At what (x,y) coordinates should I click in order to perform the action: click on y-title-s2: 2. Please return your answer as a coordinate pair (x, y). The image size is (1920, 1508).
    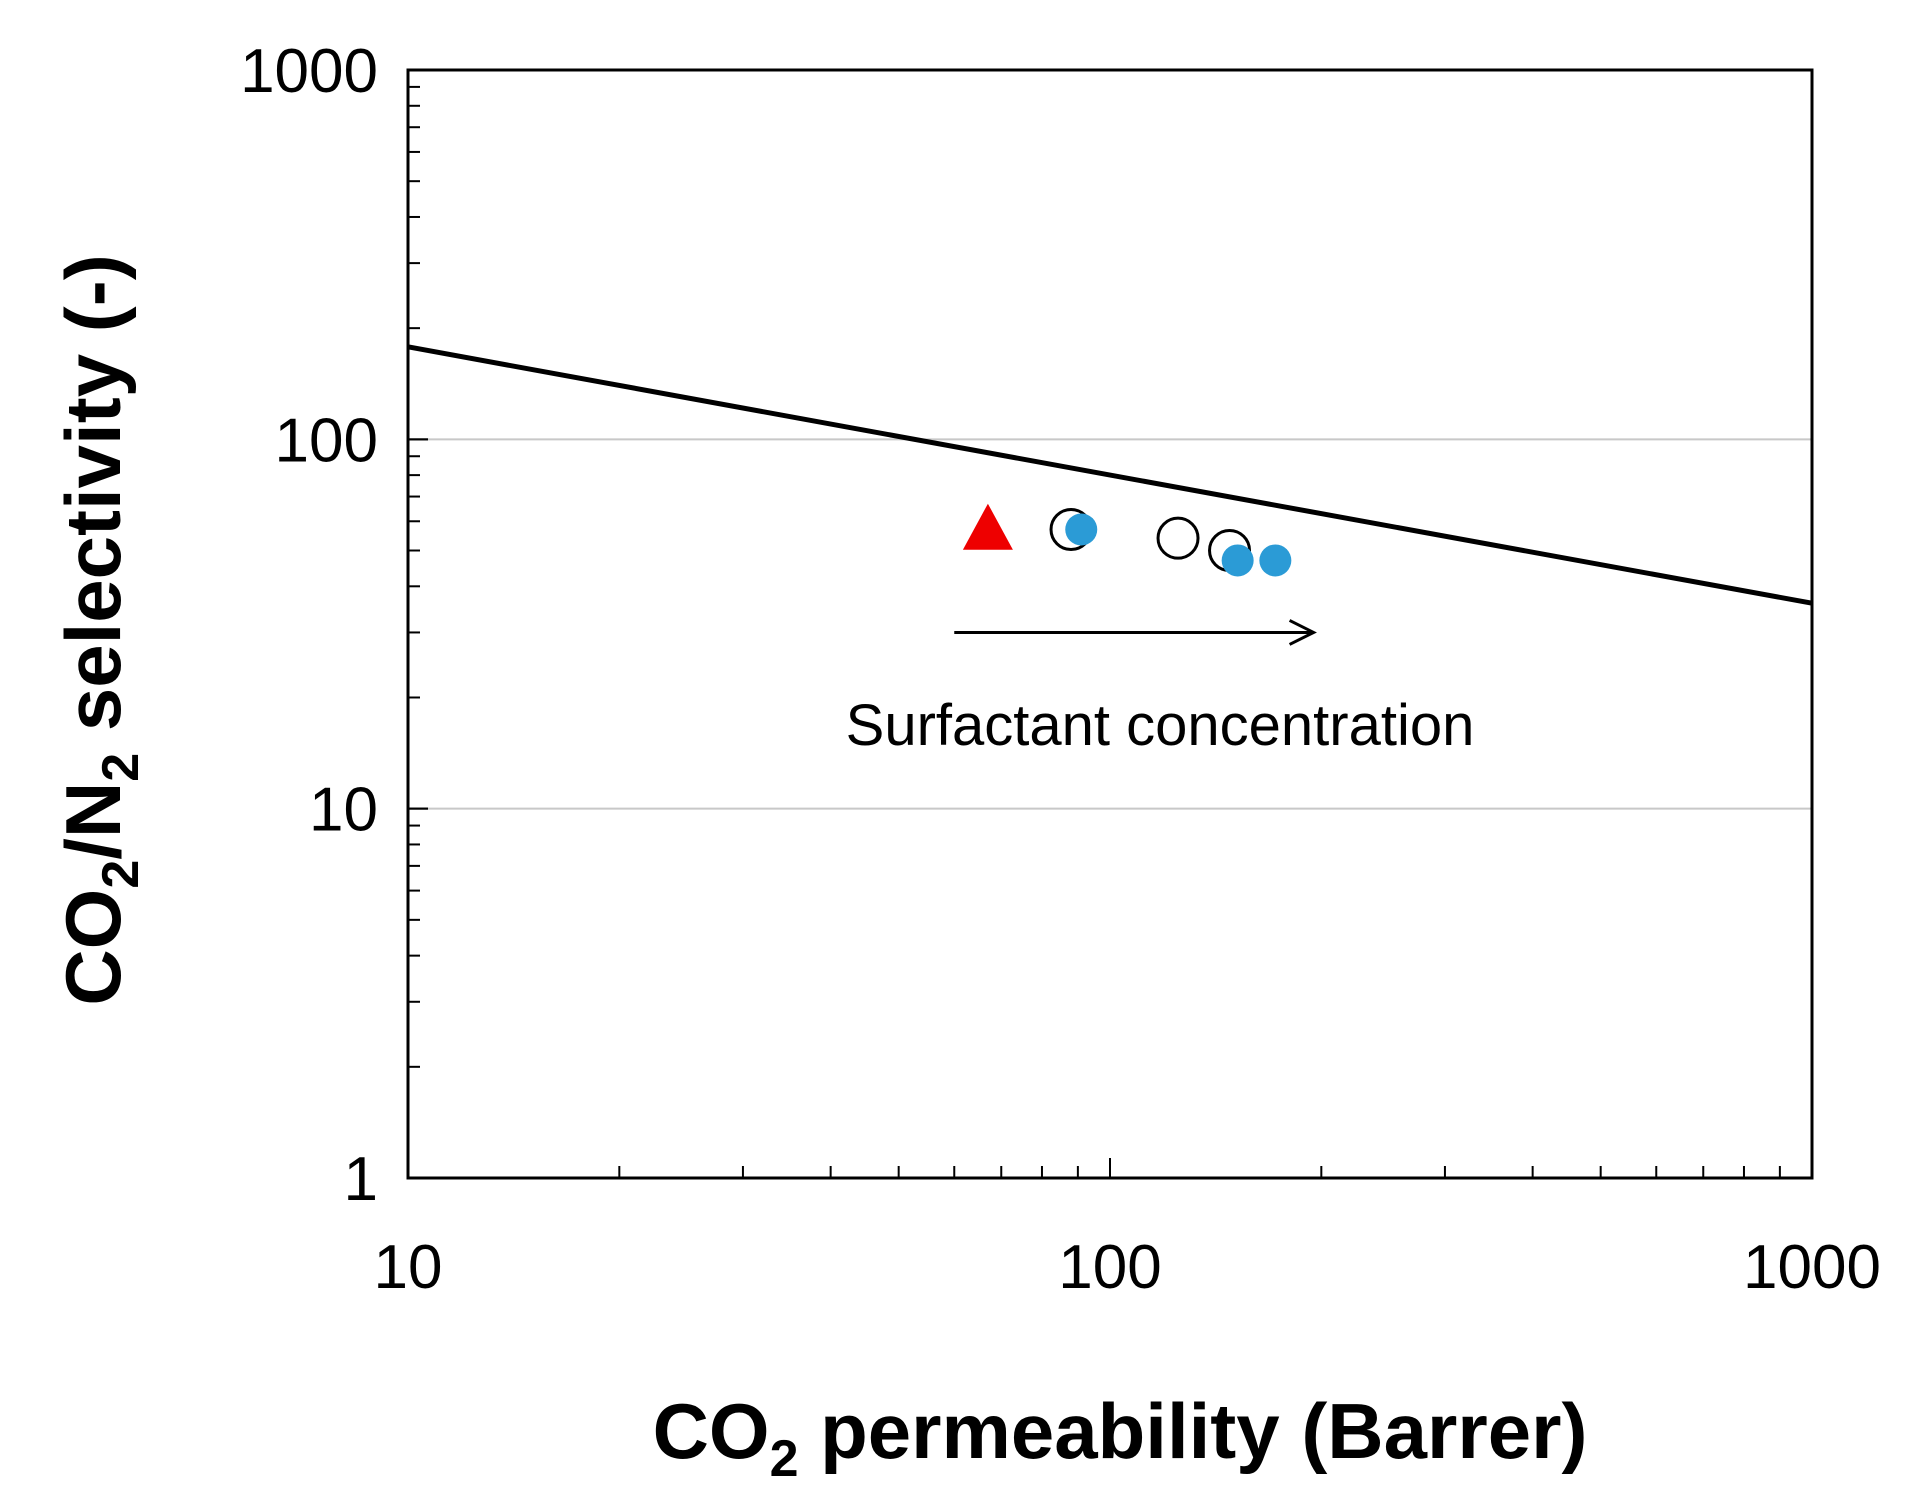
    Looking at the image, I should click on (121, 767).